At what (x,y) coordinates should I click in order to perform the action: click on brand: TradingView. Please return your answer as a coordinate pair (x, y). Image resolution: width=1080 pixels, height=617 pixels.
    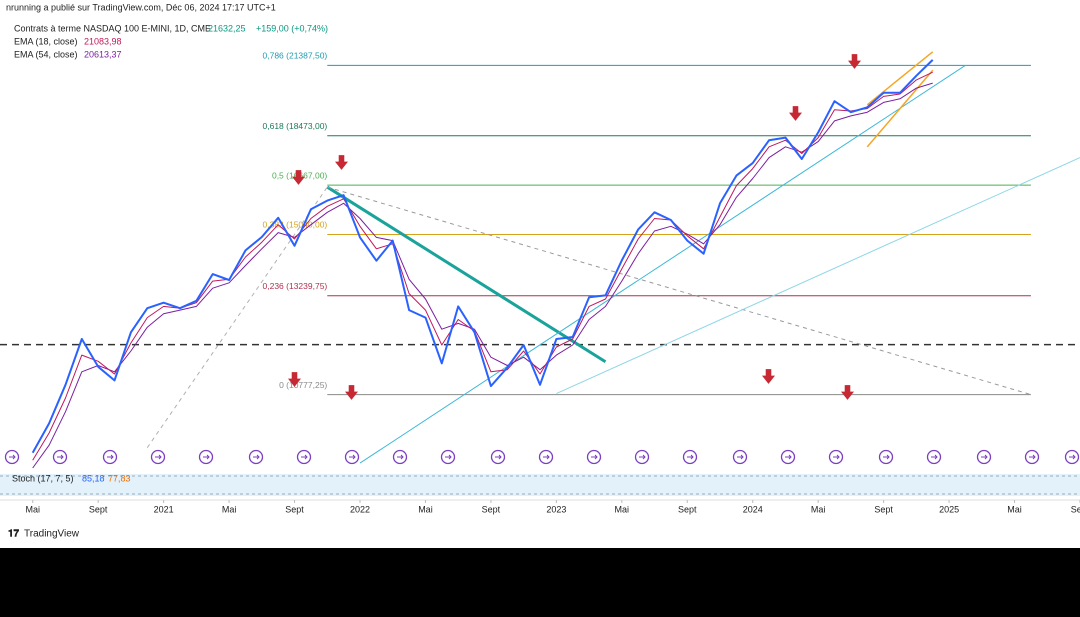
    Looking at the image, I should click on (52, 534).